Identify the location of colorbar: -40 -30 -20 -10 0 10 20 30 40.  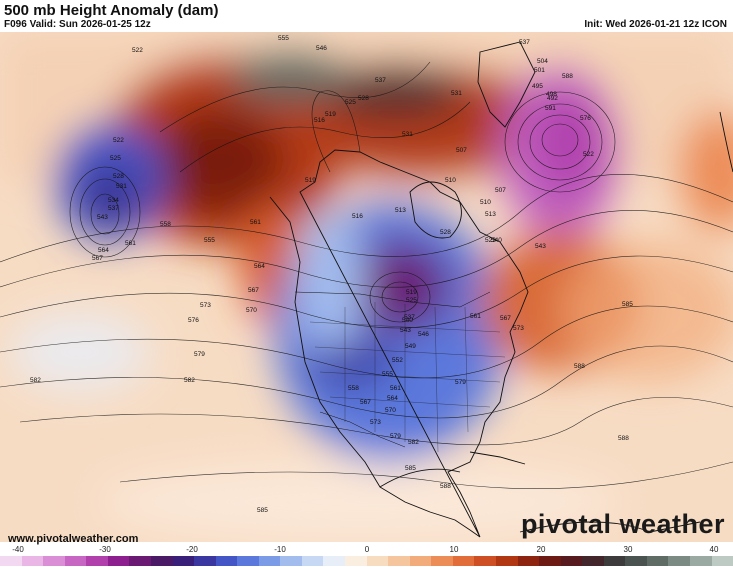
(366, 556).